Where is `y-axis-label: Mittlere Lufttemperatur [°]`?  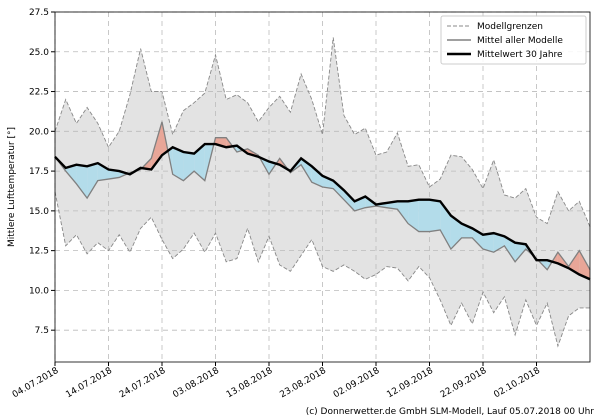
y-axis-label: Mittlere Lufttemperatur [°] is located at coordinates (12, 187).